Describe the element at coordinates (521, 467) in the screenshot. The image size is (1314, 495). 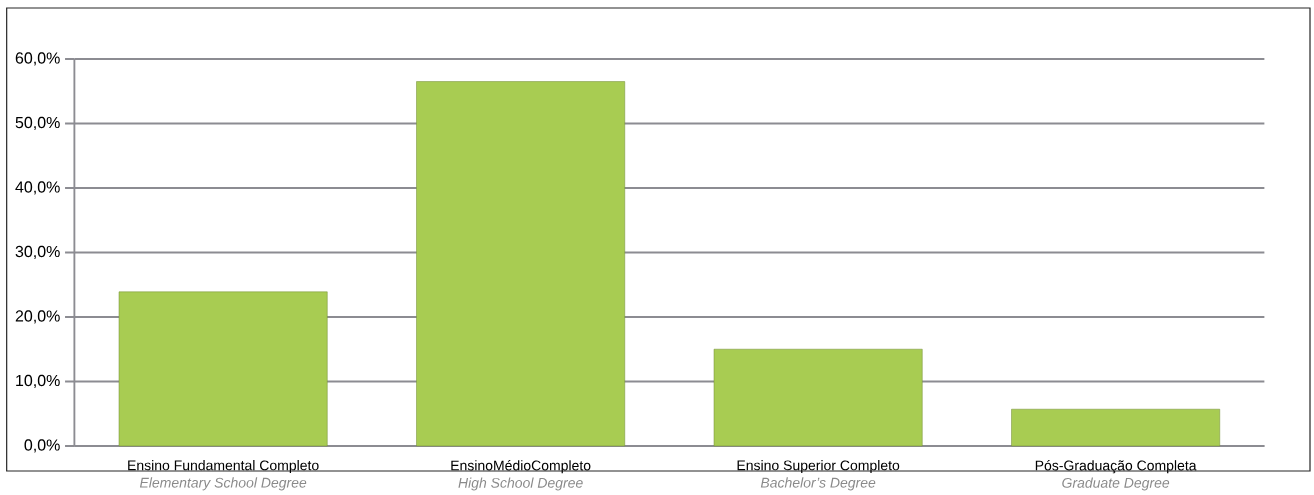
I see `x-tick-label: EnsinoMédioCompleto` at that location.